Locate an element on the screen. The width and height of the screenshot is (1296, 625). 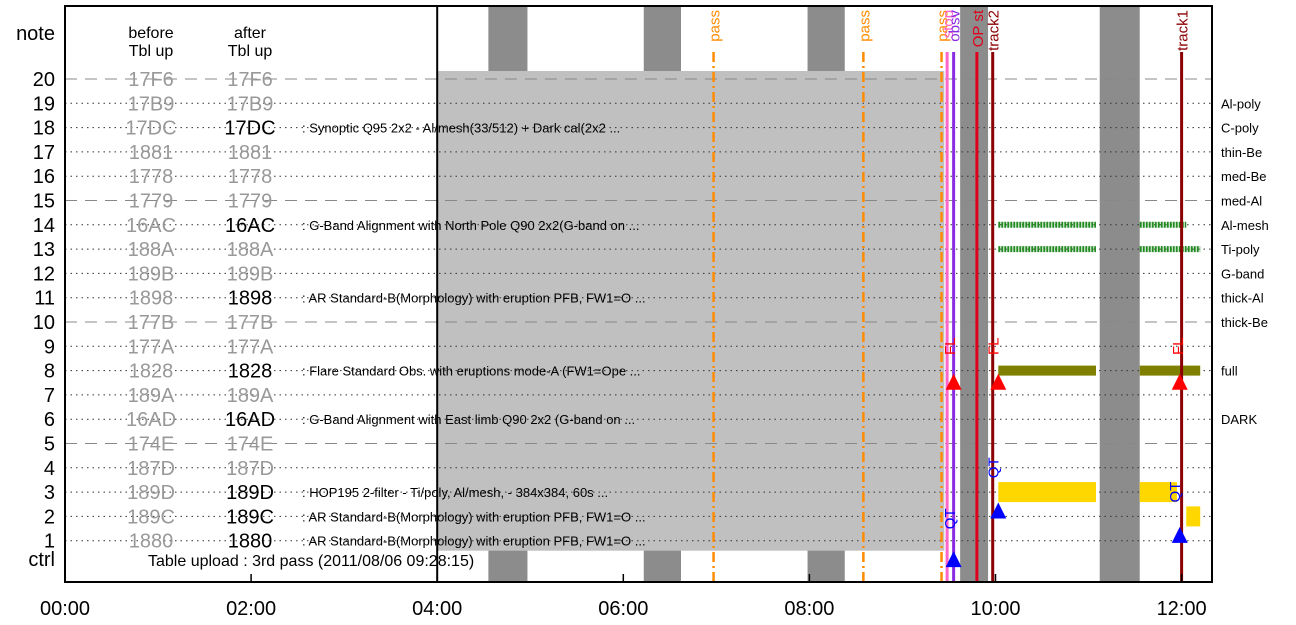
before-value: 189C is located at coordinates (151, 517).